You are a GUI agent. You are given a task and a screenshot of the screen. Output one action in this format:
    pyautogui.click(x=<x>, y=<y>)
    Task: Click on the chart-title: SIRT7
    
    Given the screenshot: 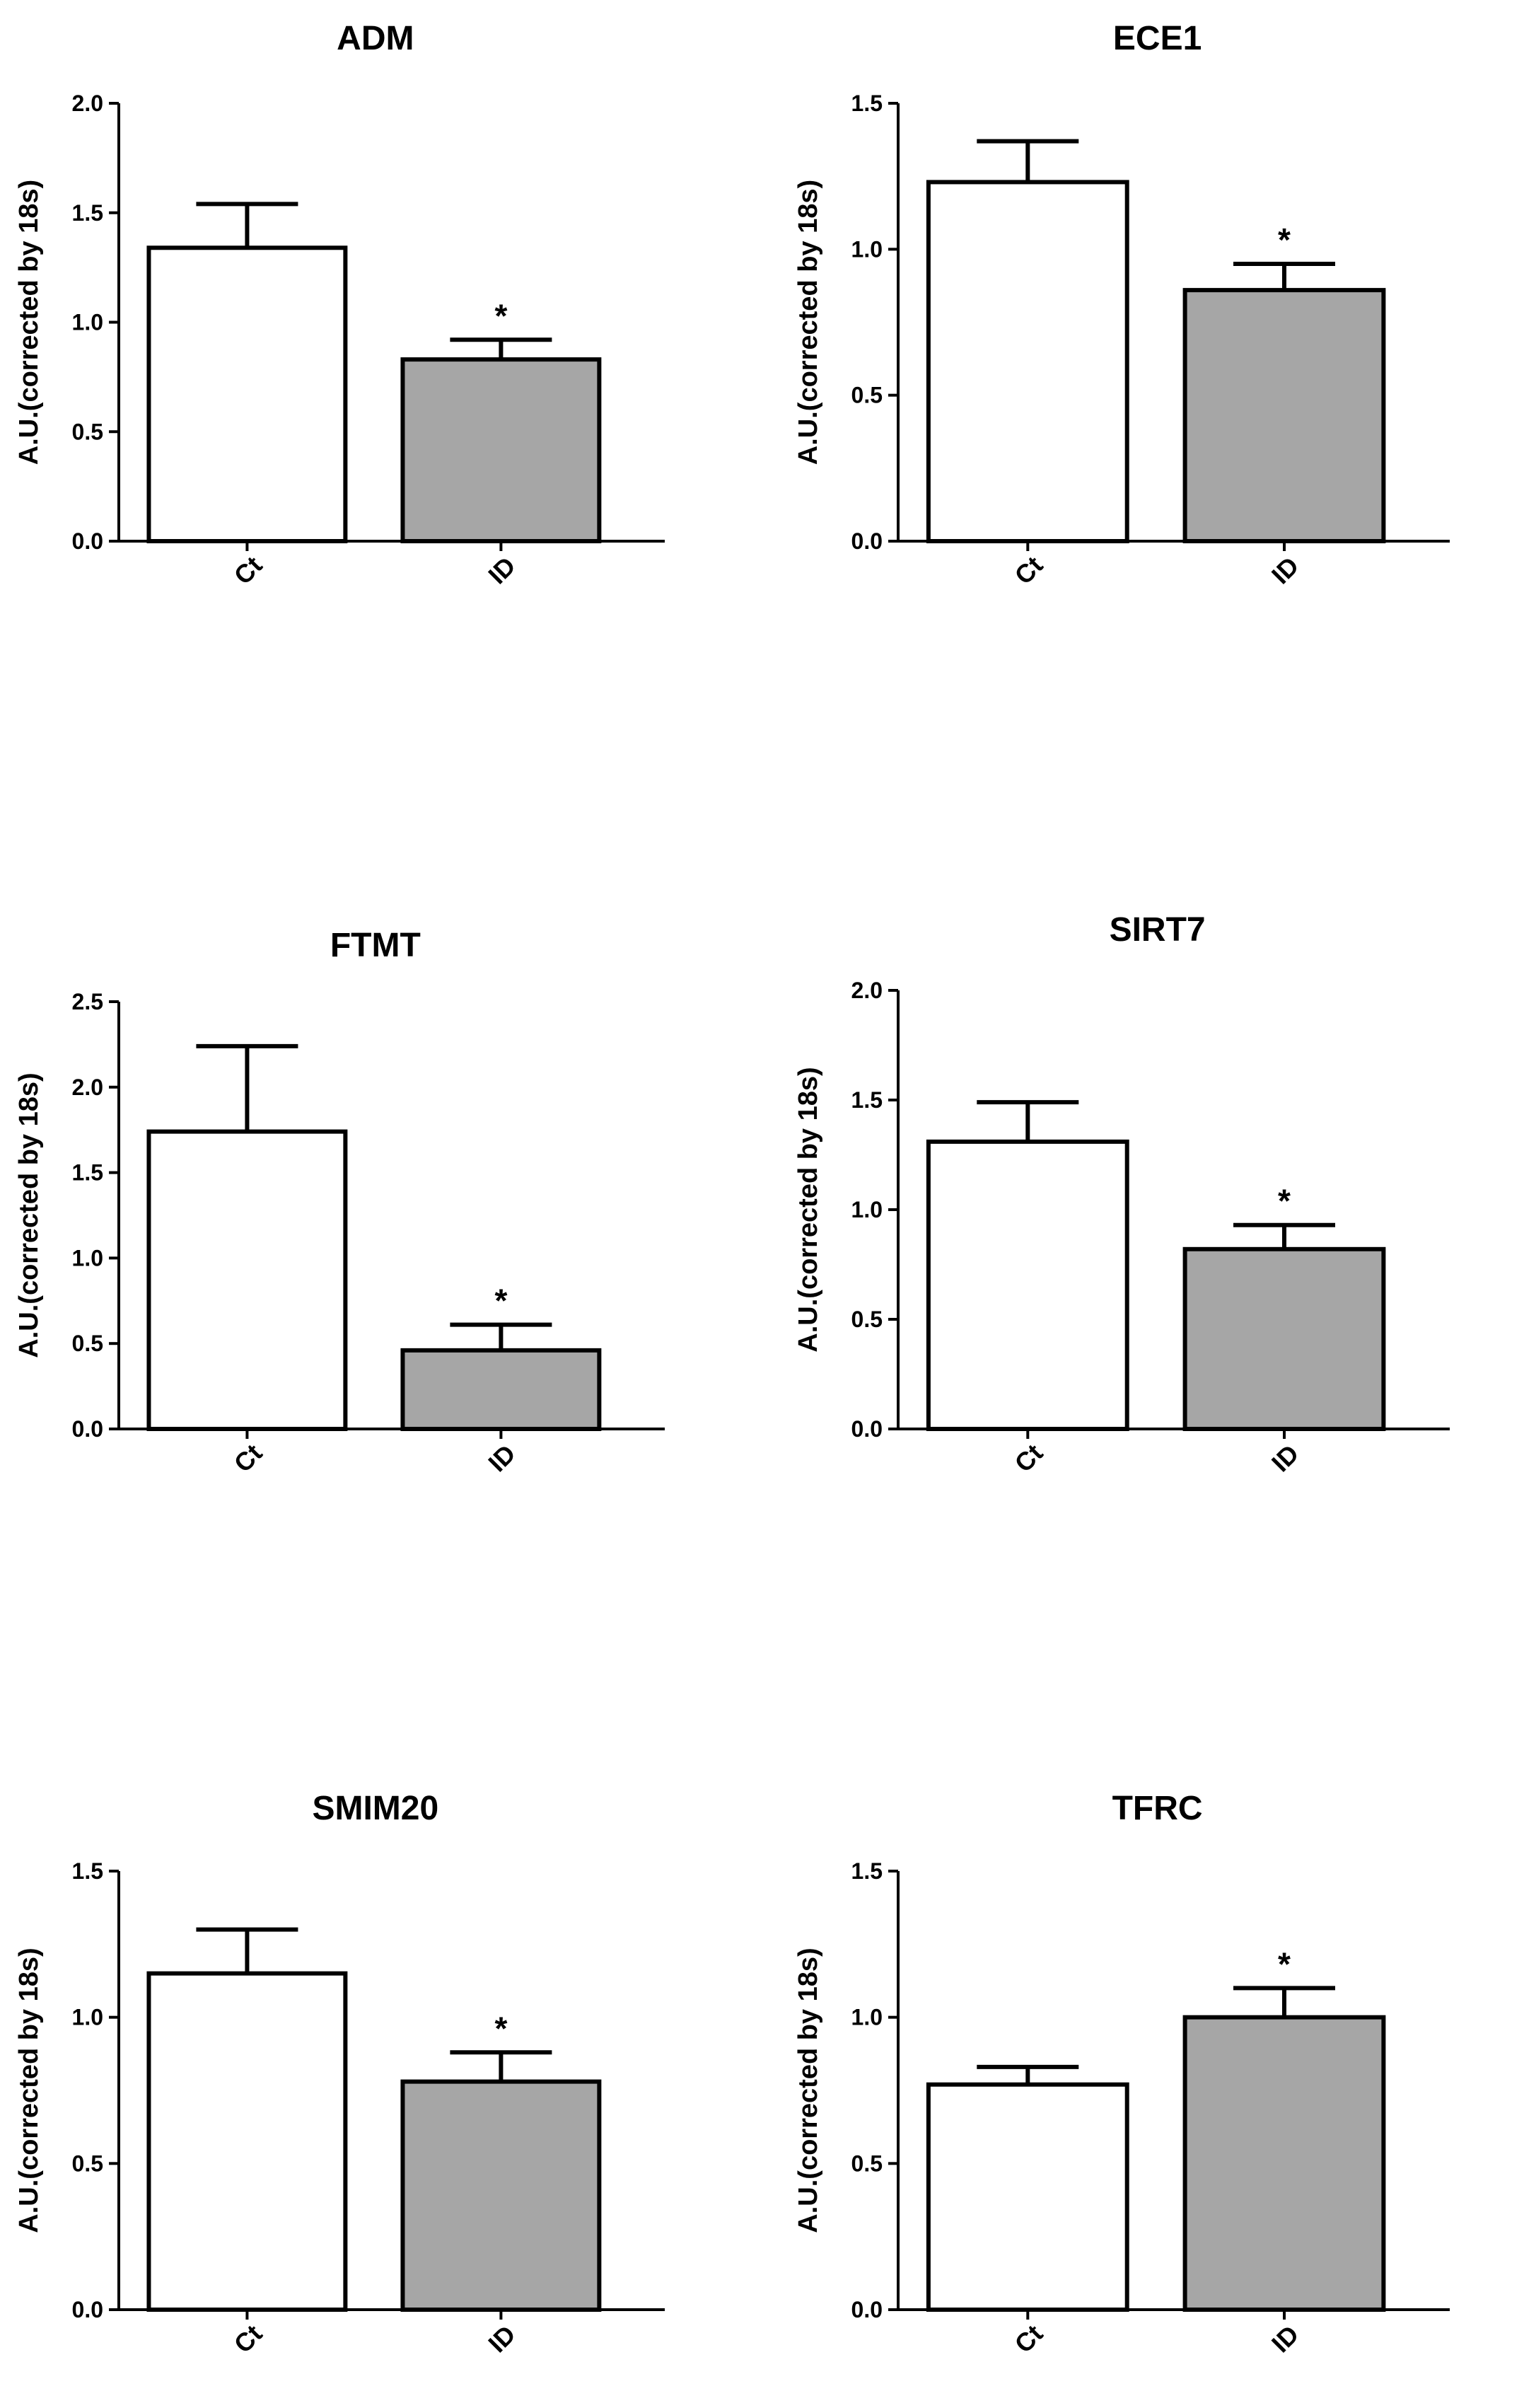 What is the action you would take?
    pyautogui.click(x=1158, y=930)
    